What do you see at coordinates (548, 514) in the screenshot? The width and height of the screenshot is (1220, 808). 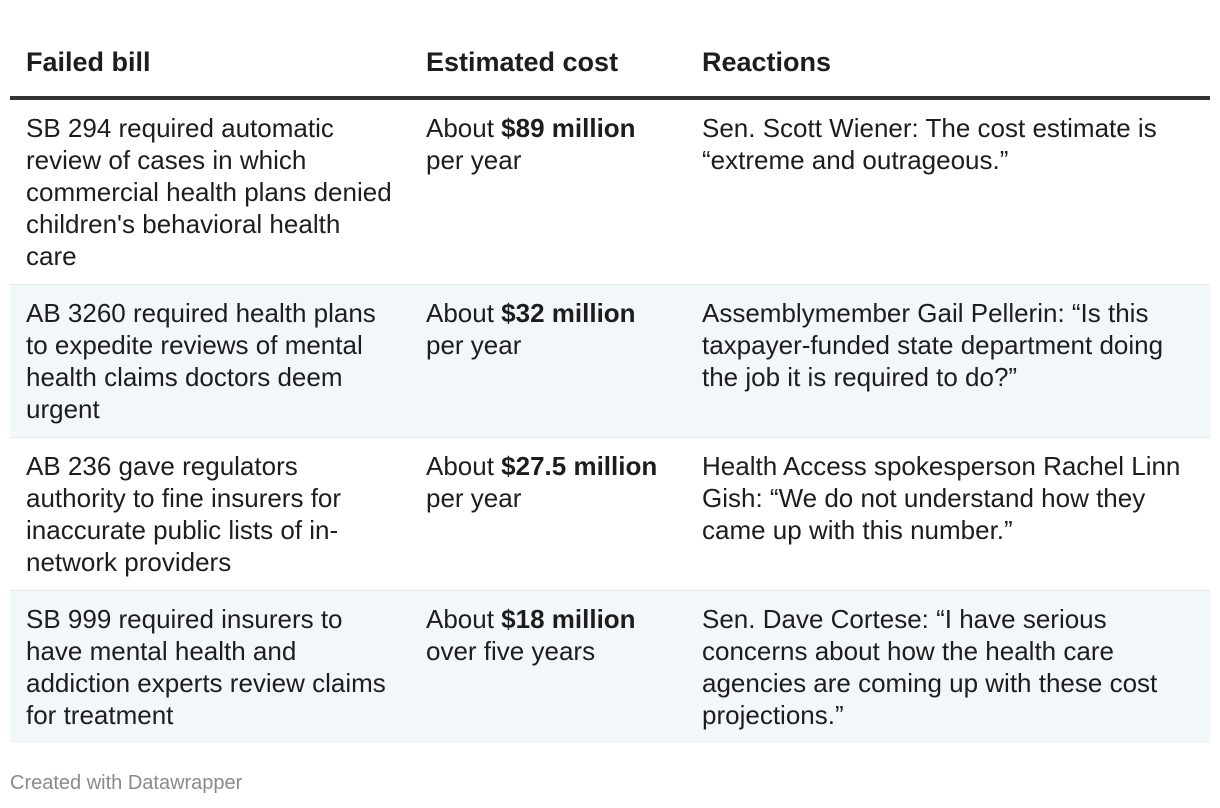 I see `cost-cell: About $27.5 million per year` at bounding box center [548, 514].